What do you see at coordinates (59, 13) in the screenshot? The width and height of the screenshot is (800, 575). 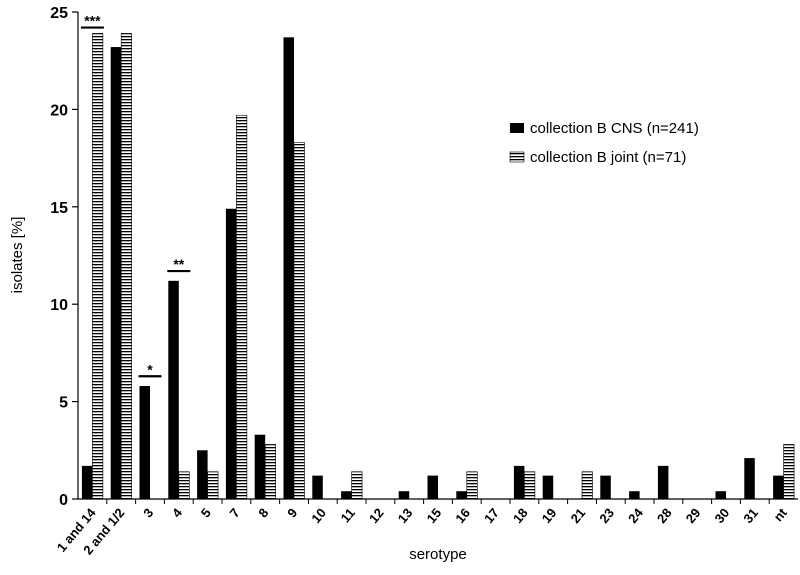 I see `y-tick-label: 25` at bounding box center [59, 13].